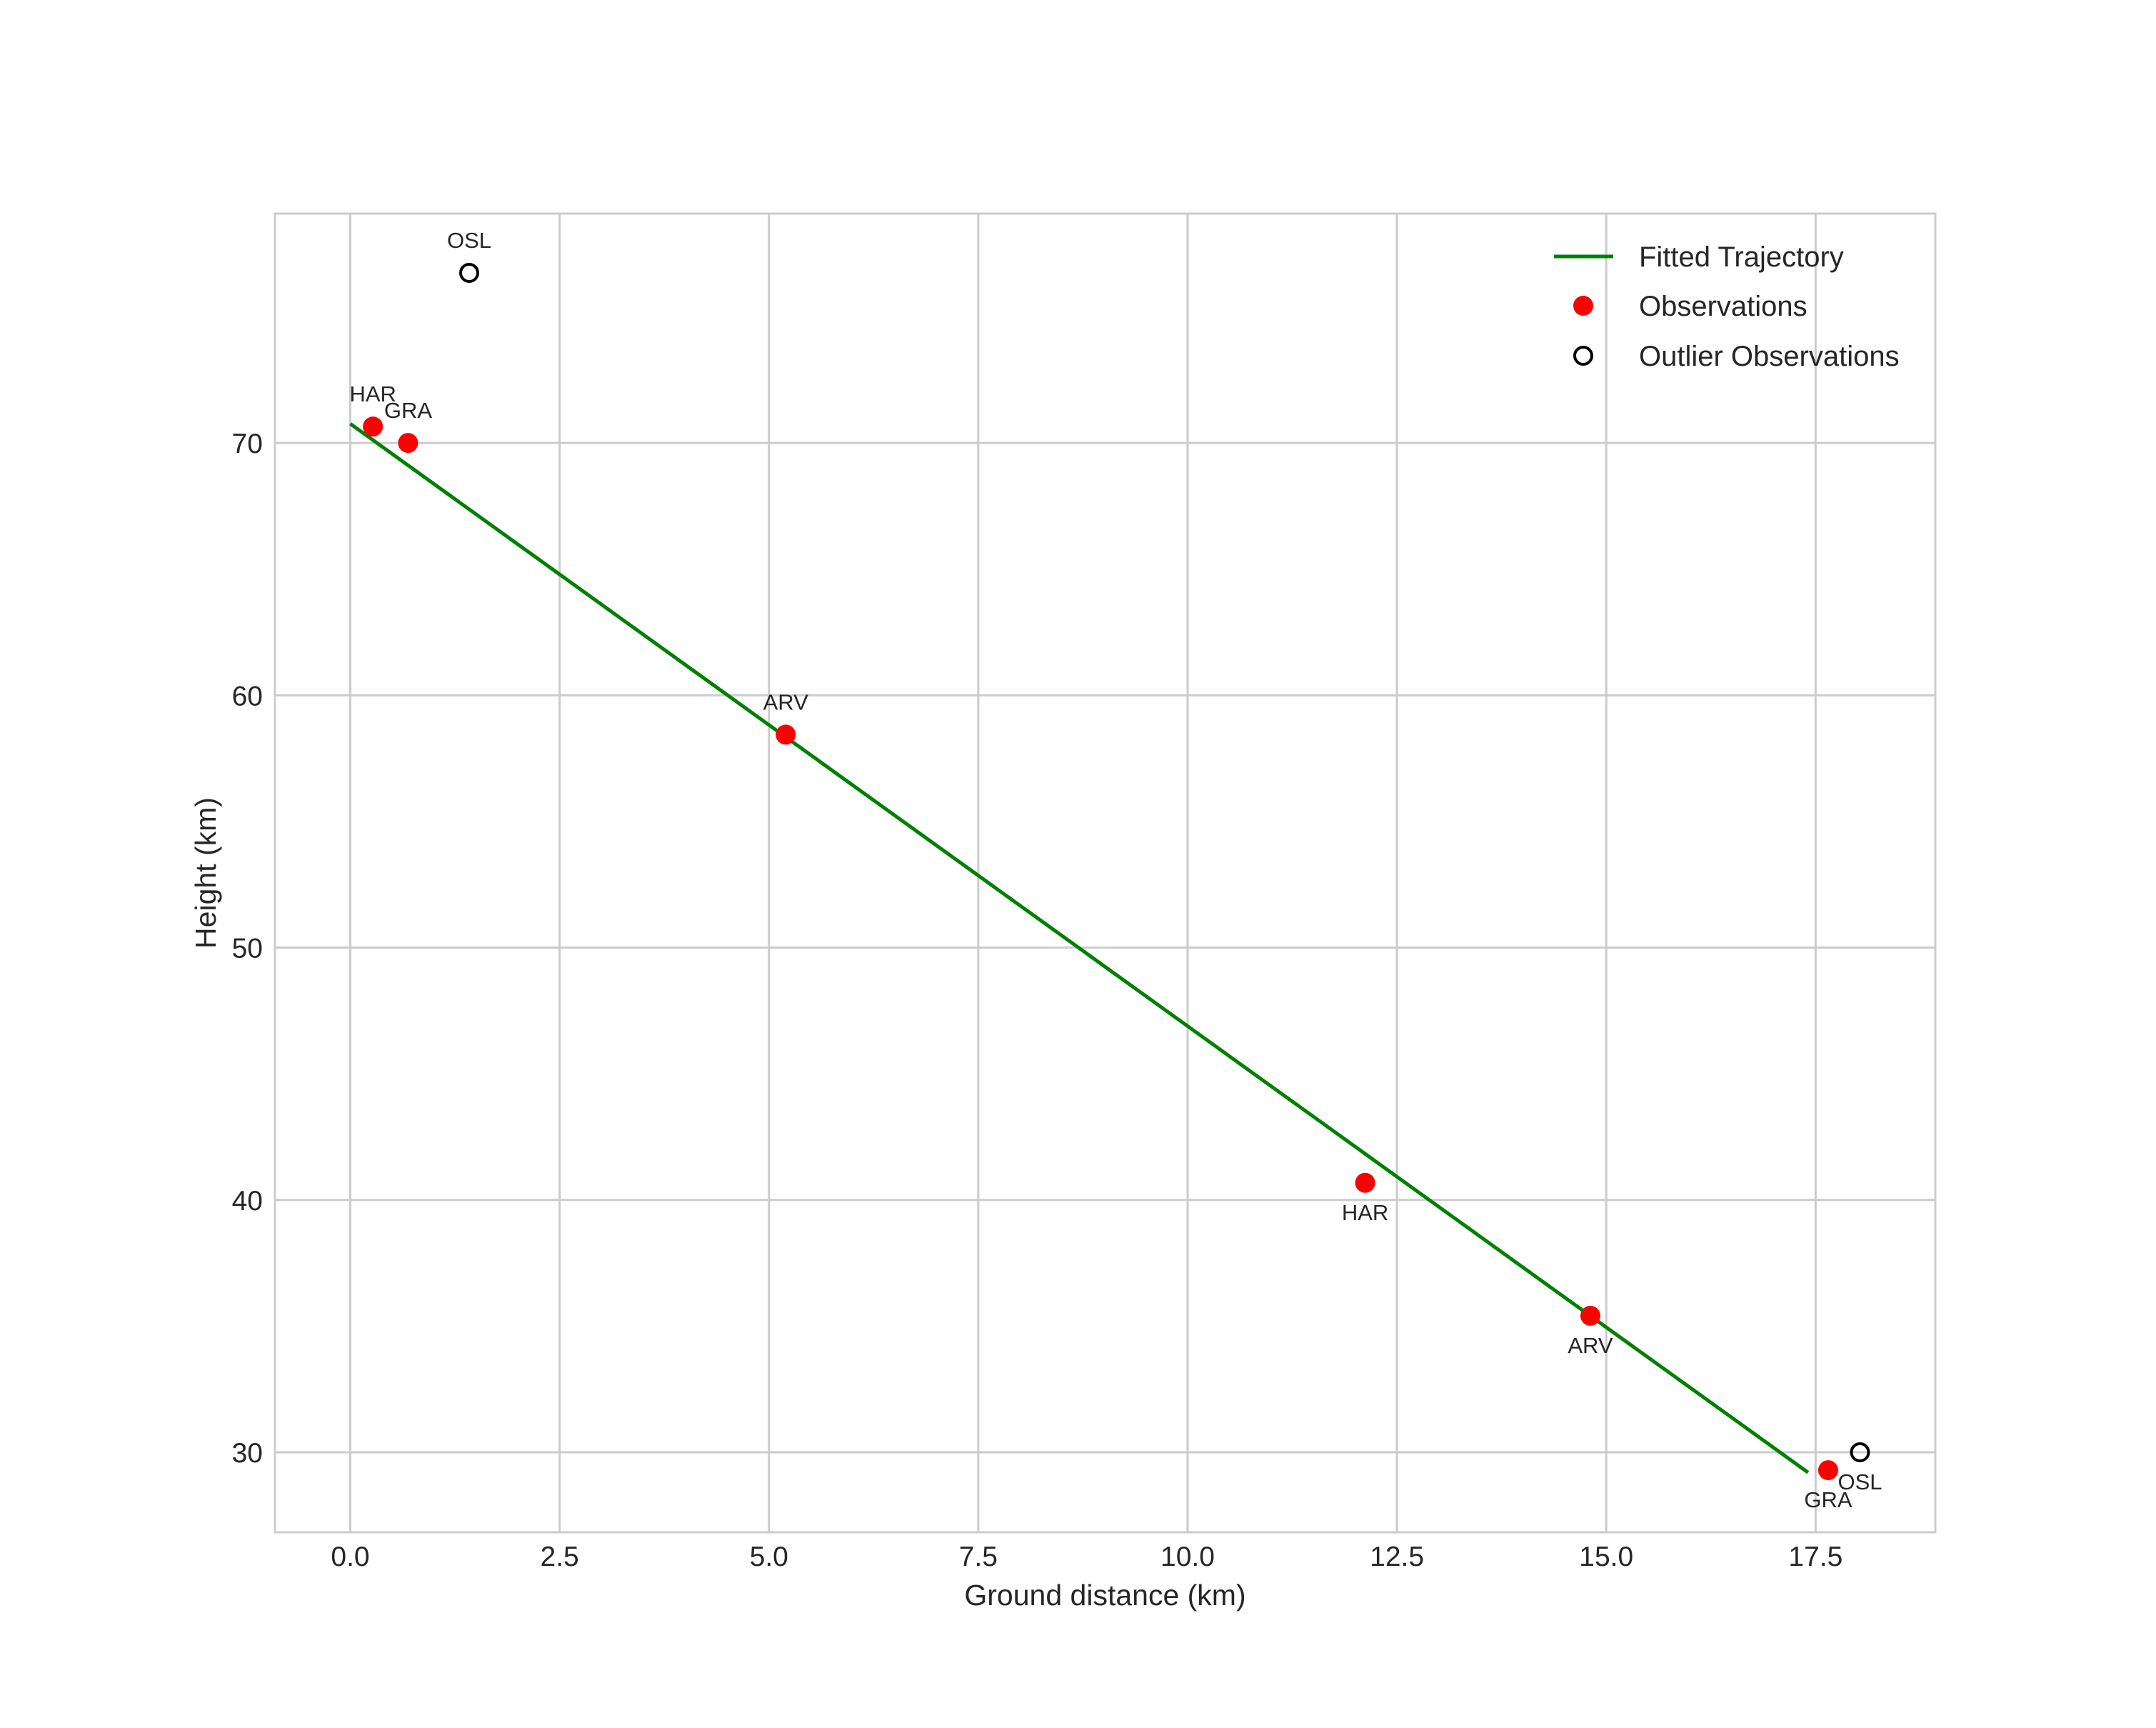 This screenshot has height=1728, width=2156. What do you see at coordinates (1606, 1557) in the screenshot?
I see `x-tick-label: 15.0` at bounding box center [1606, 1557].